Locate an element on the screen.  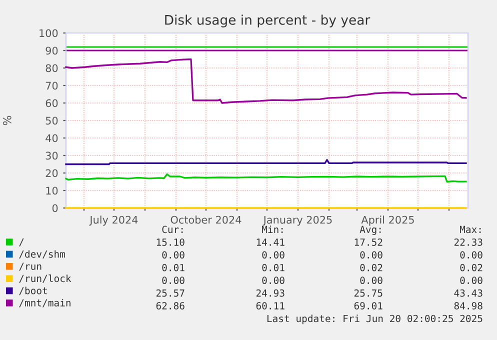
text: 14.41 is located at coordinates (270, 242).